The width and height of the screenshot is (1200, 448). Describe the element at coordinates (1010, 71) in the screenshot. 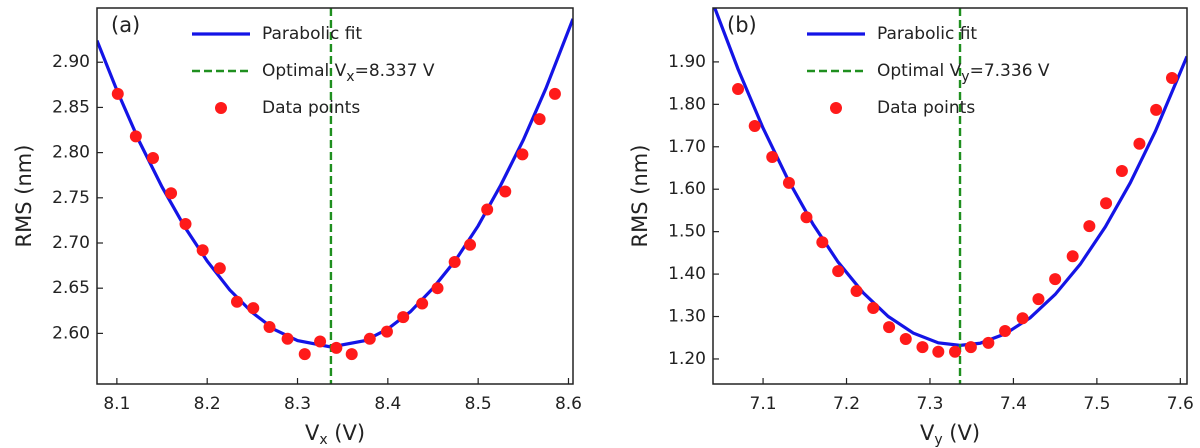

I see `legend-label-rest: =7.336 V` at that location.